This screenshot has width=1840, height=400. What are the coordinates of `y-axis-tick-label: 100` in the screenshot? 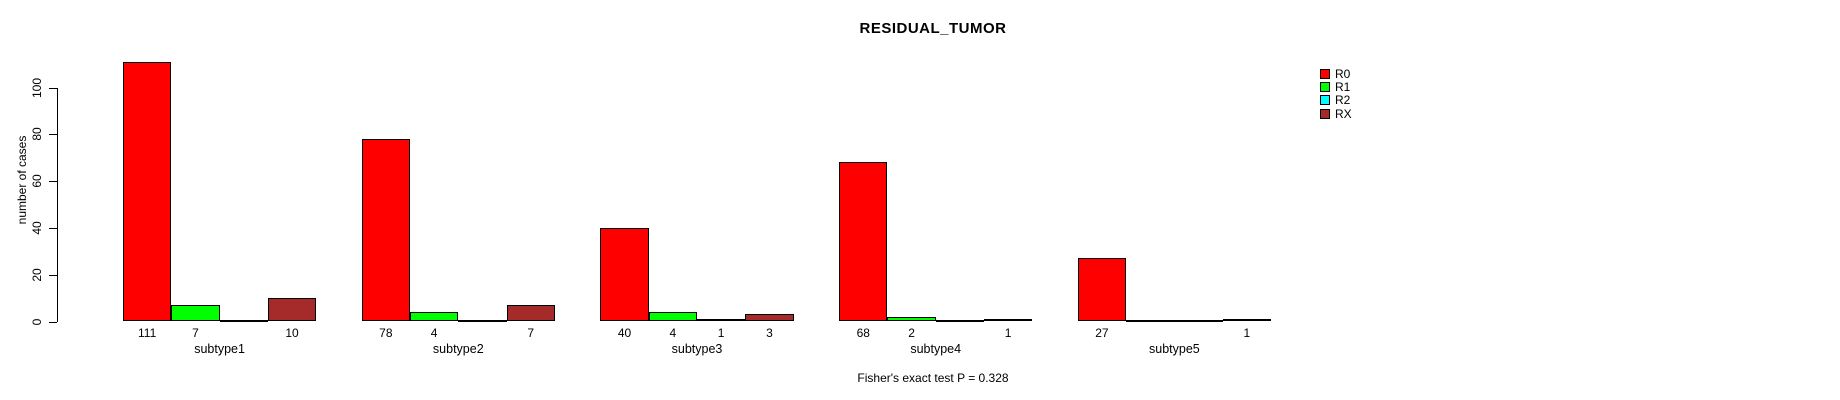 It's located at (37, 87).